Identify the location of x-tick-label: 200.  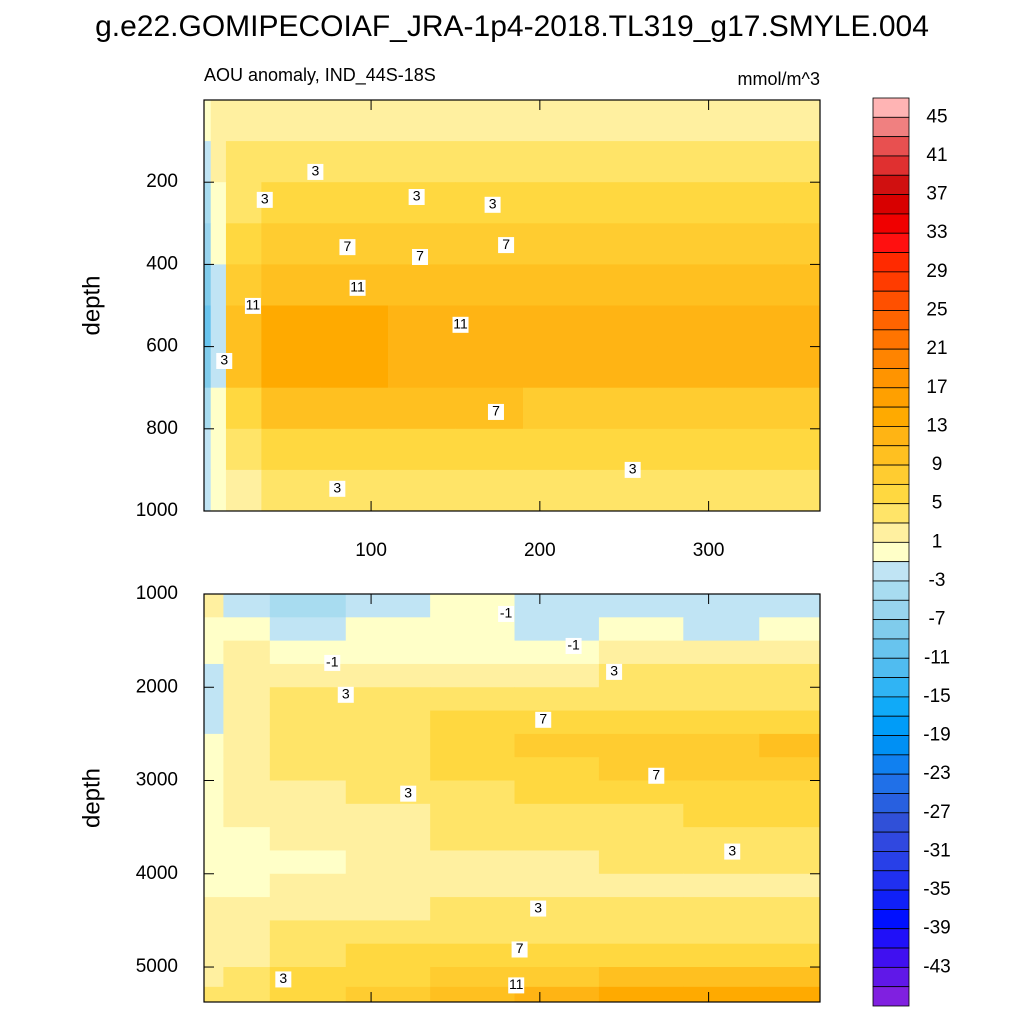
(540, 550).